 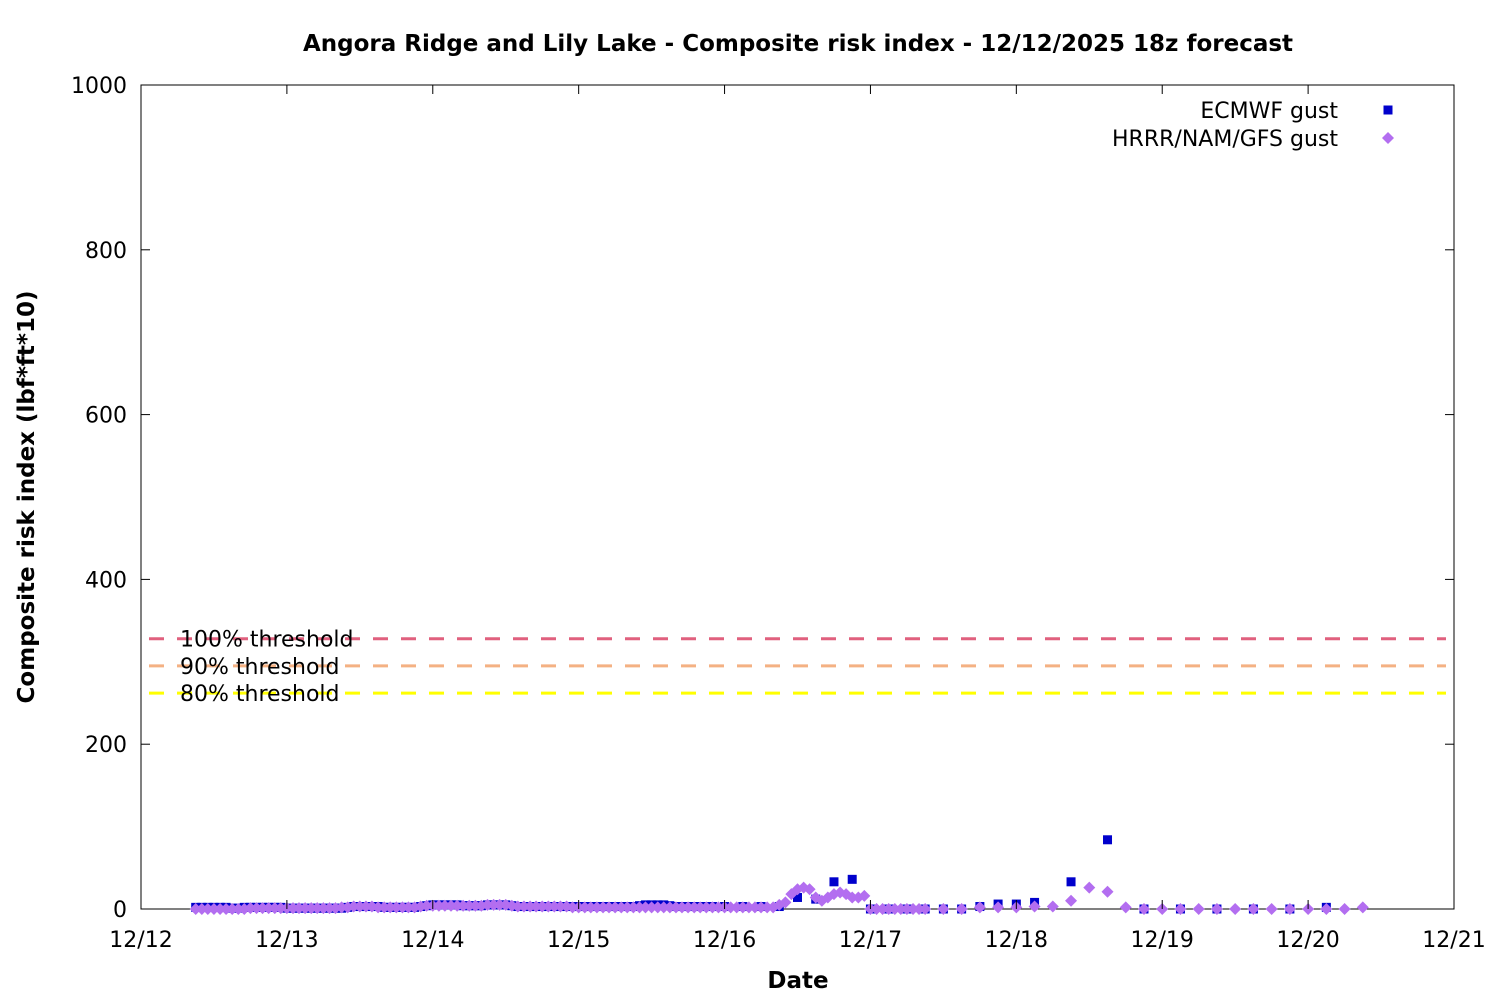 I want to click on x-tick-label: 12/17, so click(x=870, y=940).